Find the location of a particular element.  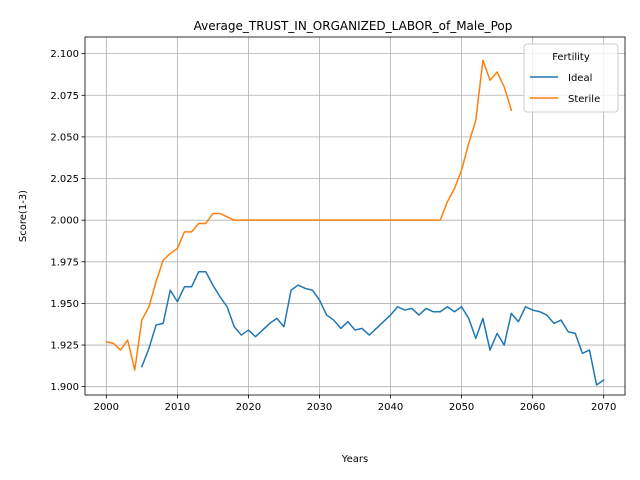

legend-box is located at coordinates (571, 78).